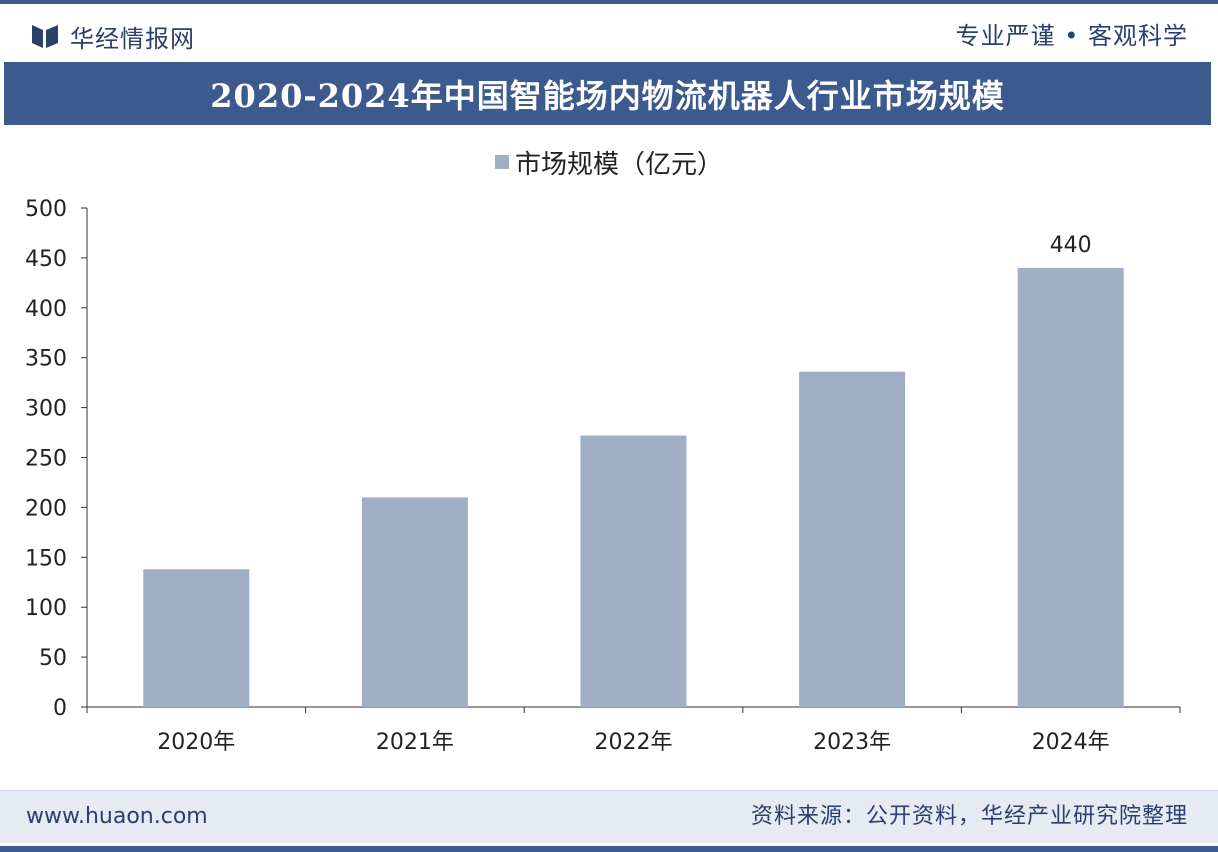  What do you see at coordinates (609, 816) in the screenshot?
I see `footer: www.huaon.com 资料来源：公开资料，华经产业研究院整理` at bounding box center [609, 816].